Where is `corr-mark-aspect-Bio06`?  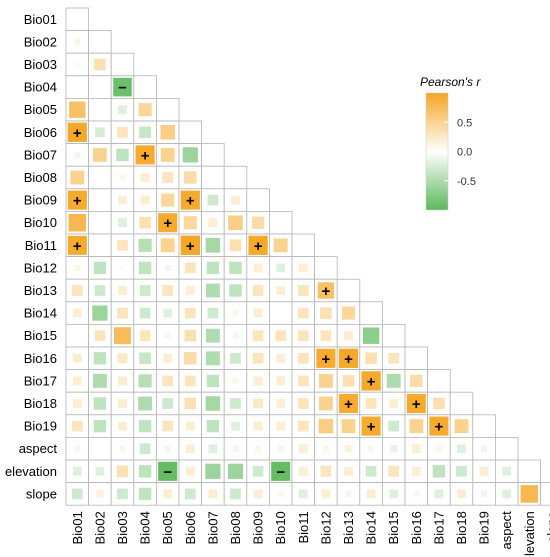
corr-mark-aspect-Bio06 is located at coordinates (190, 449).